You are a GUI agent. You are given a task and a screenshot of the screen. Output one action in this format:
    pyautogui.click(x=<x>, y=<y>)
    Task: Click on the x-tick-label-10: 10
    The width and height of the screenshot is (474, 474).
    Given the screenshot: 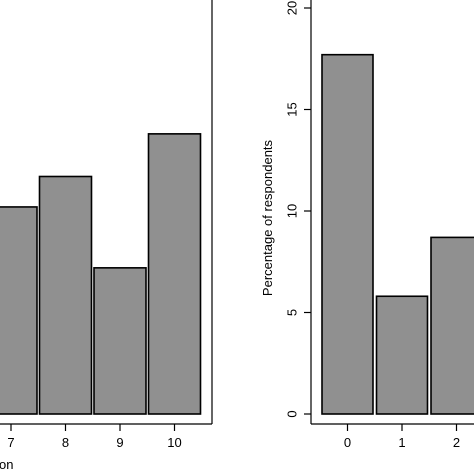 What is the action you would take?
    pyautogui.click(x=174, y=442)
    